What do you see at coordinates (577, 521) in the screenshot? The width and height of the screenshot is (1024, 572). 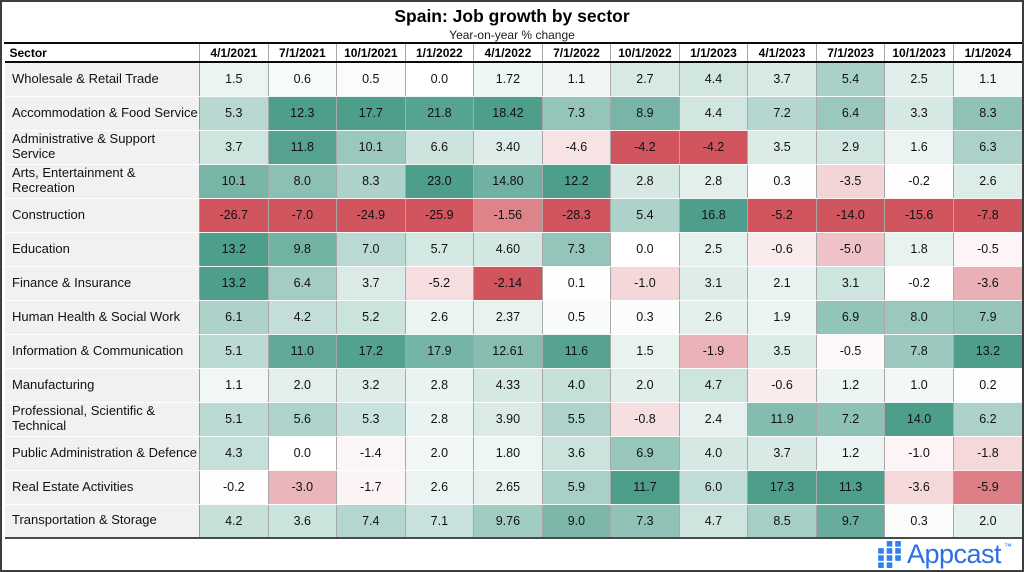 I see `heatmap-cell: 9.0` at bounding box center [577, 521].